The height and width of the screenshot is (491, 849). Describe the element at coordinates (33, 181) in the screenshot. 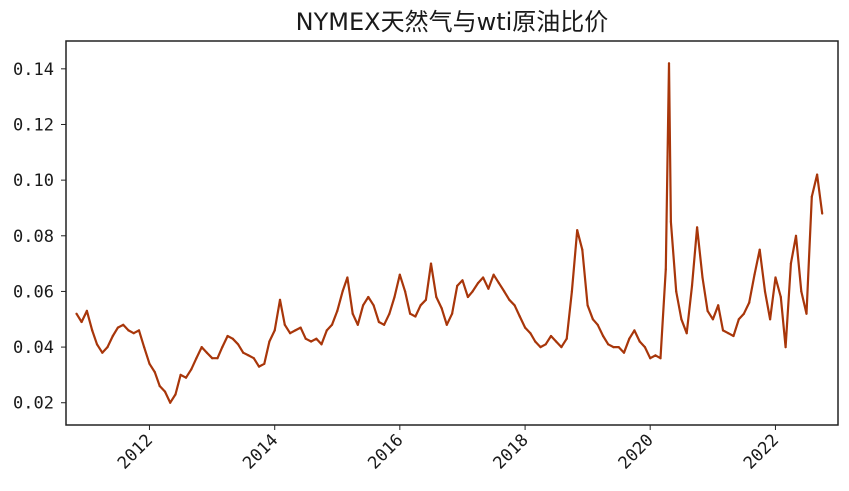

I see `y-tick-label: 0.10` at that location.